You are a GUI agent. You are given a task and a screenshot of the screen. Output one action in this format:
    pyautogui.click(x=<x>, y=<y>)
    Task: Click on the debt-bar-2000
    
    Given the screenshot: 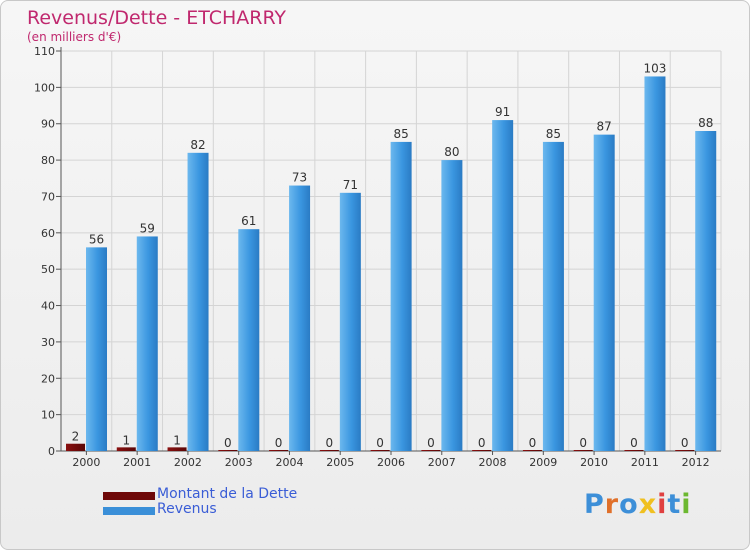 What is the action you would take?
    pyautogui.click(x=75, y=447)
    